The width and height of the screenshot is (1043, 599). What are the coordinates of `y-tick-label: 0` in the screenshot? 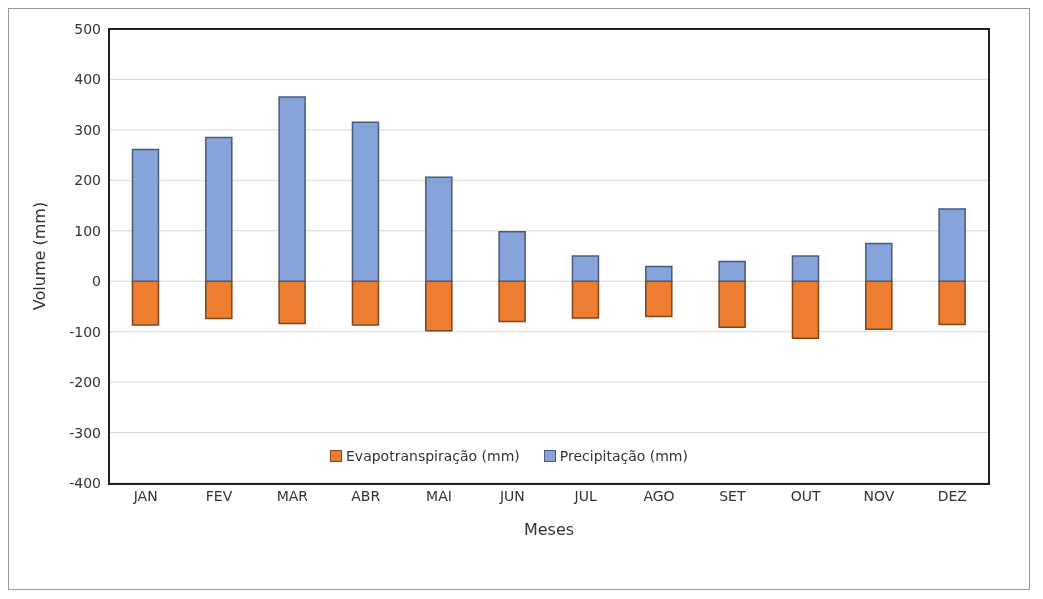 It's located at (96, 281).